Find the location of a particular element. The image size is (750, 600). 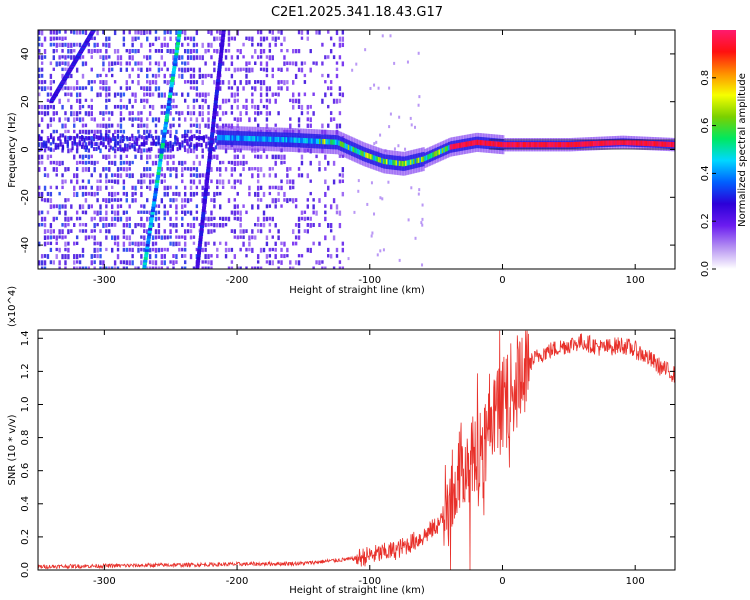

snr-x-tick-label: -300 is located at coordinates (104, 581).